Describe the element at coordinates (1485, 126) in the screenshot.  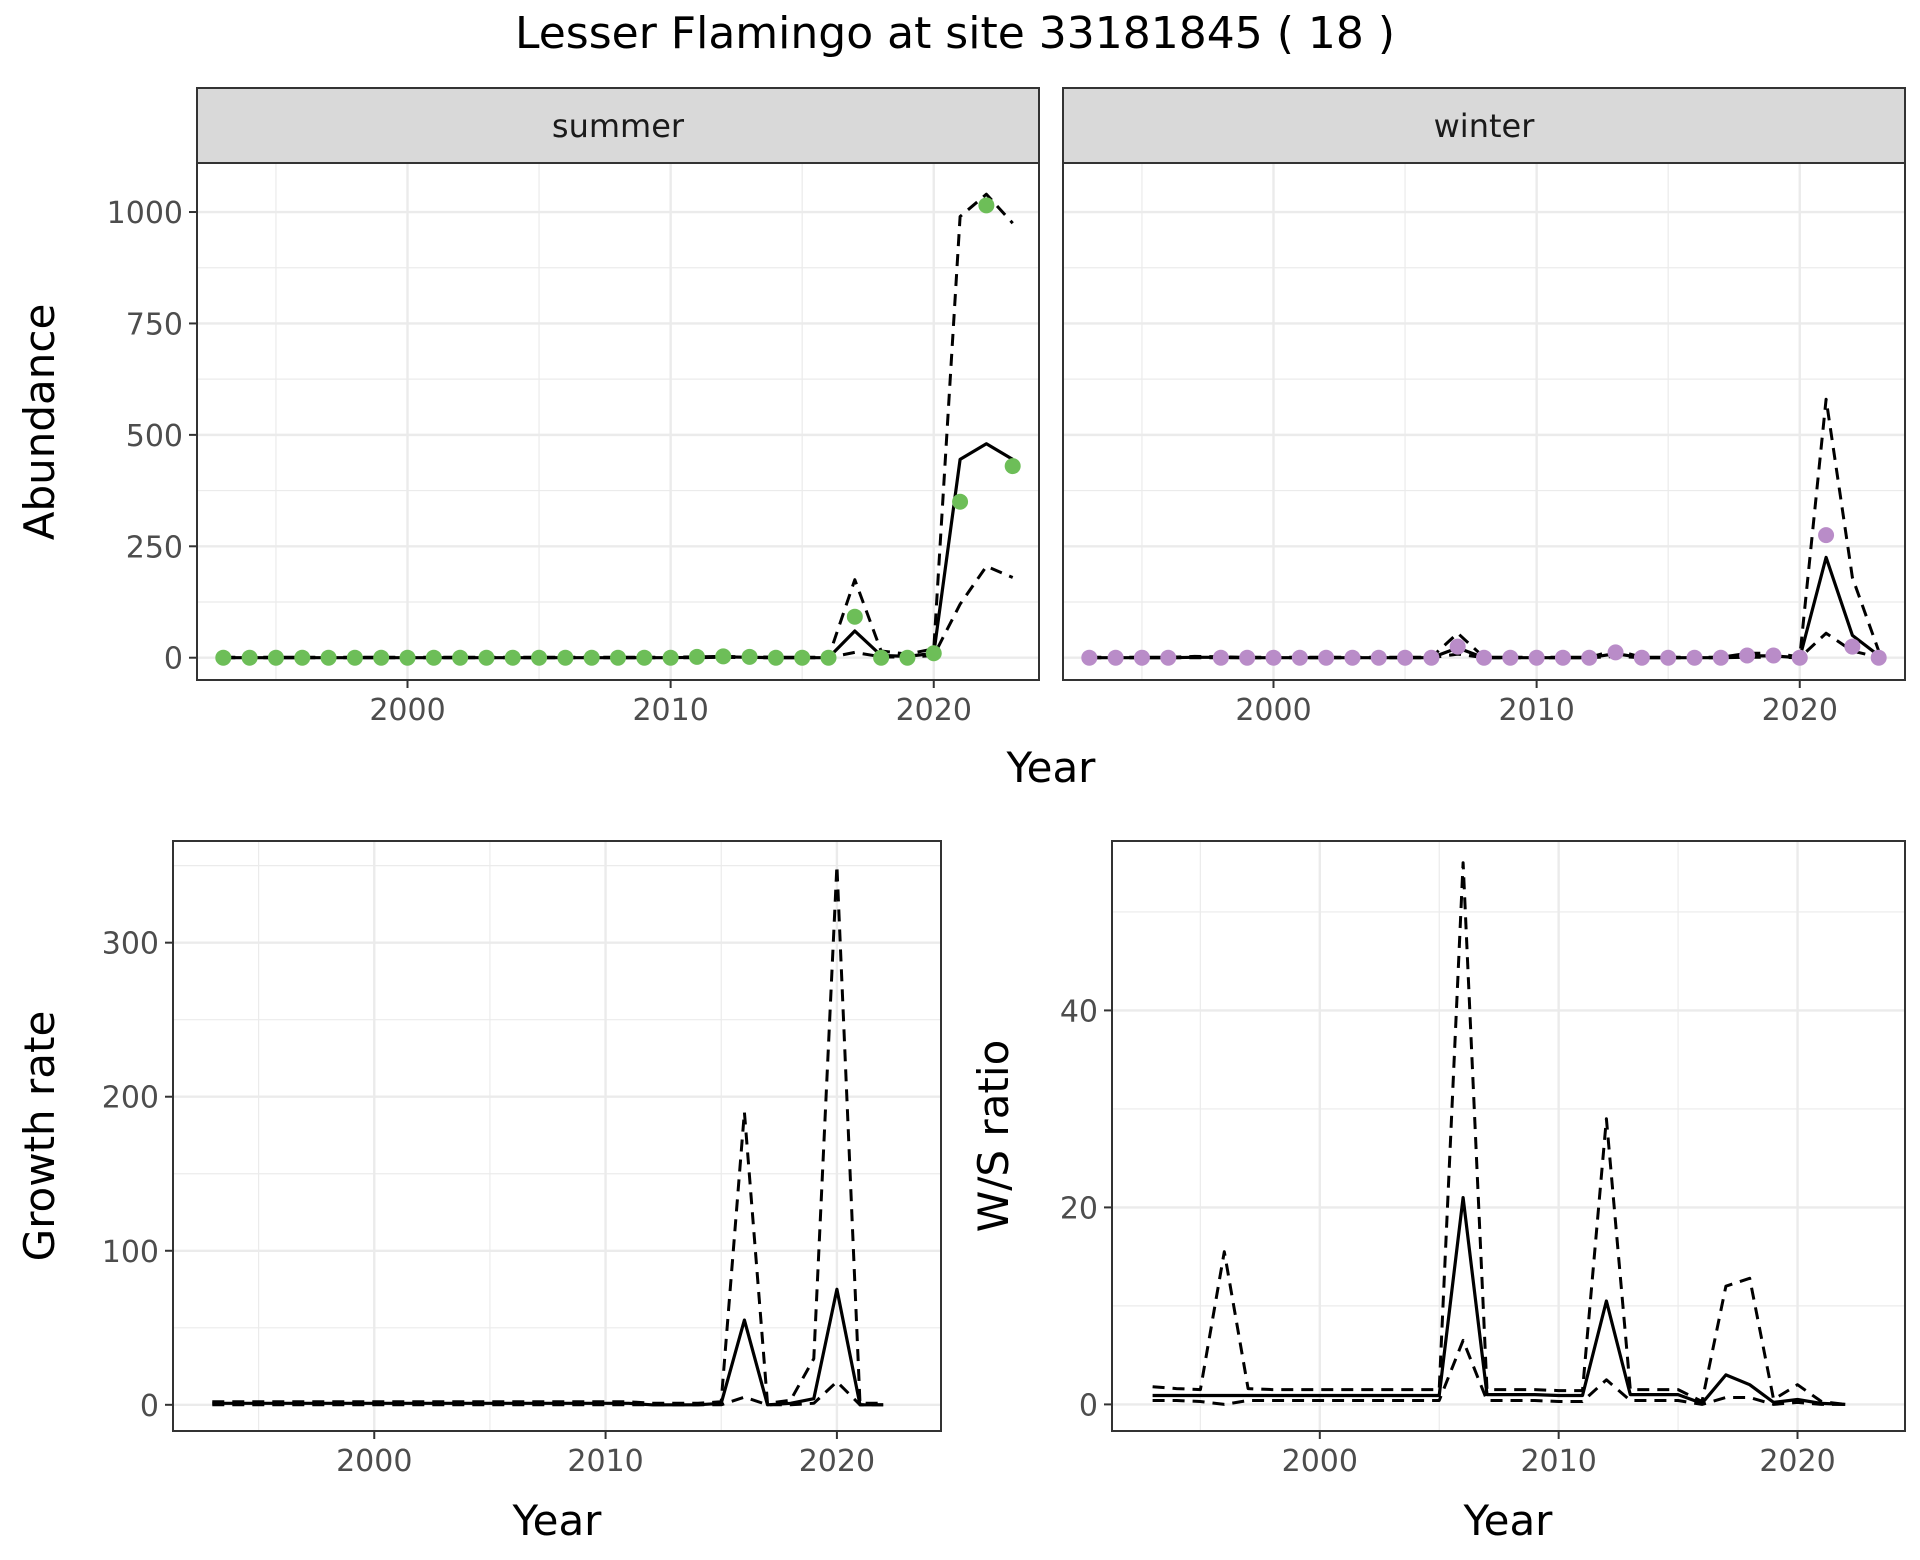
I see `strip-label-winter: winter` at that location.